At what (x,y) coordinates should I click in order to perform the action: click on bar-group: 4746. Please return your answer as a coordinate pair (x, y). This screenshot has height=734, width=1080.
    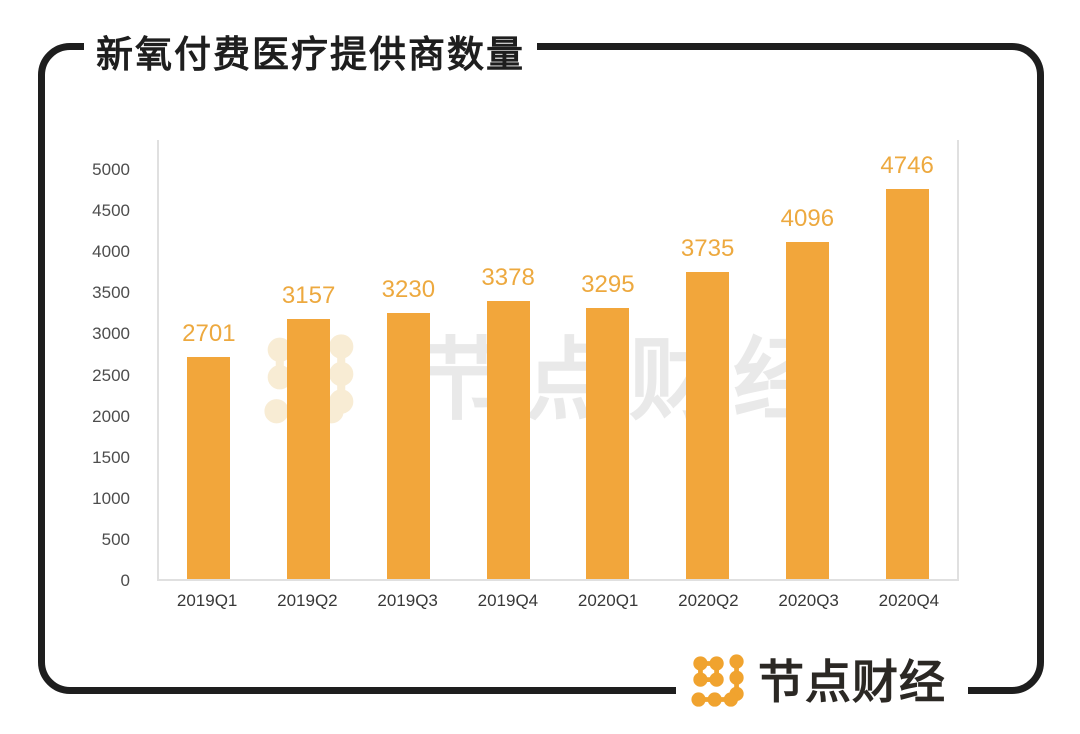
    Looking at the image, I should click on (907, 359).